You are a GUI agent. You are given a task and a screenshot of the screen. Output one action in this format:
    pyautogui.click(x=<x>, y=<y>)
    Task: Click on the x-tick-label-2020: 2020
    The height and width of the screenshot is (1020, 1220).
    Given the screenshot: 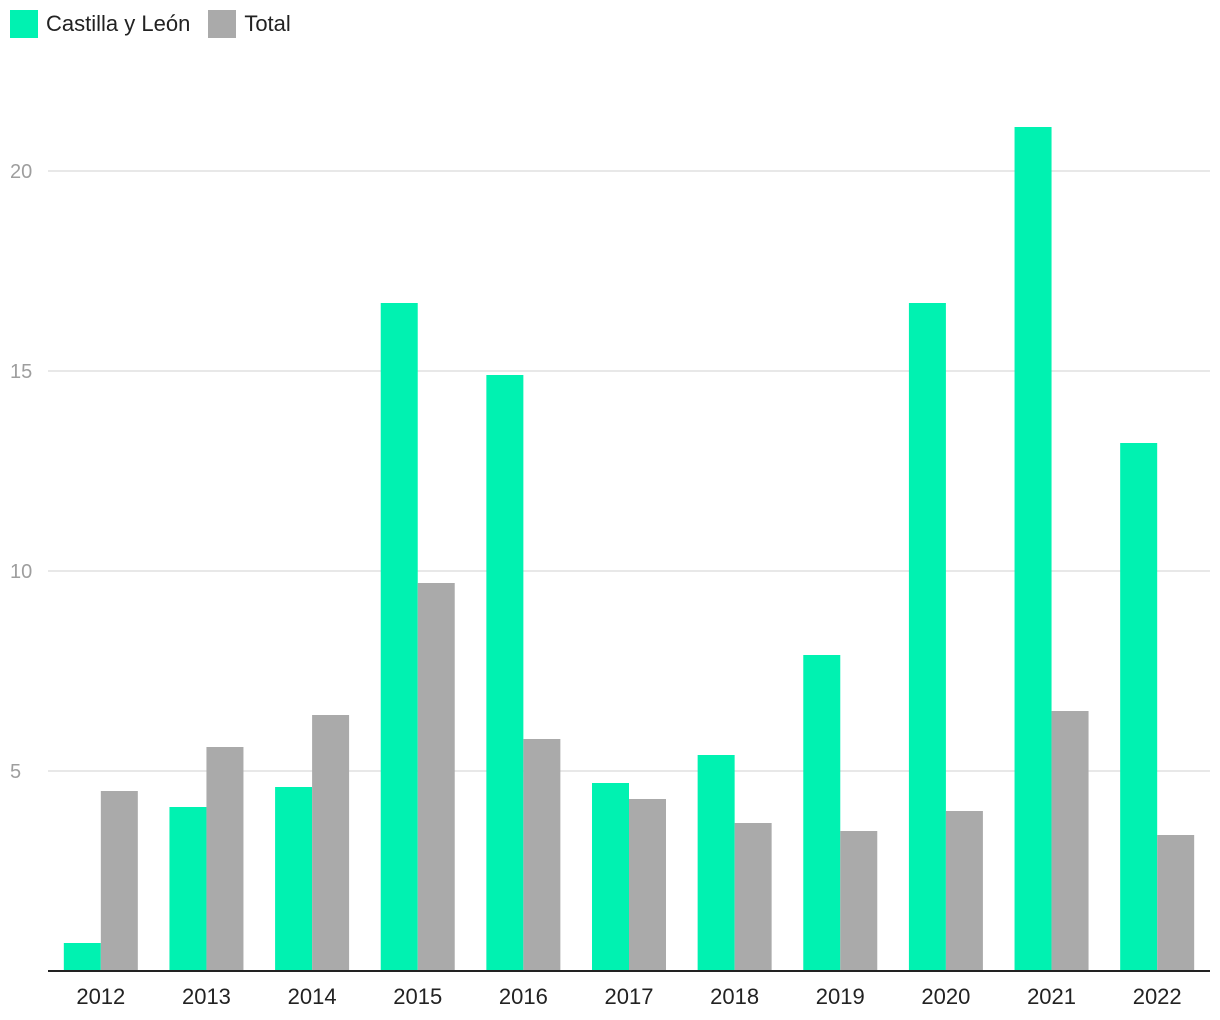 What is the action you would take?
    pyautogui.click(x=945, y=996)
    